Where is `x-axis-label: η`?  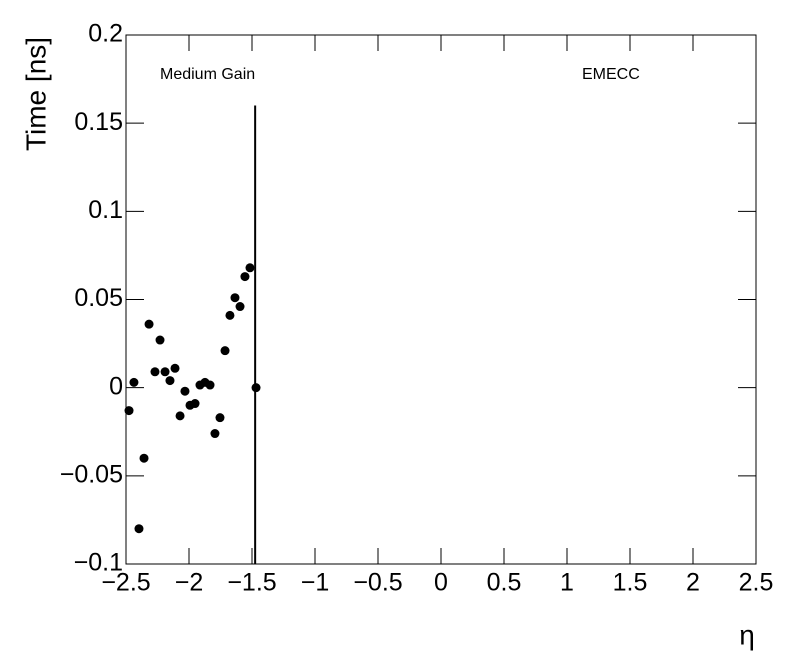
x-axis-label: η is located at coordinates (747, 634).